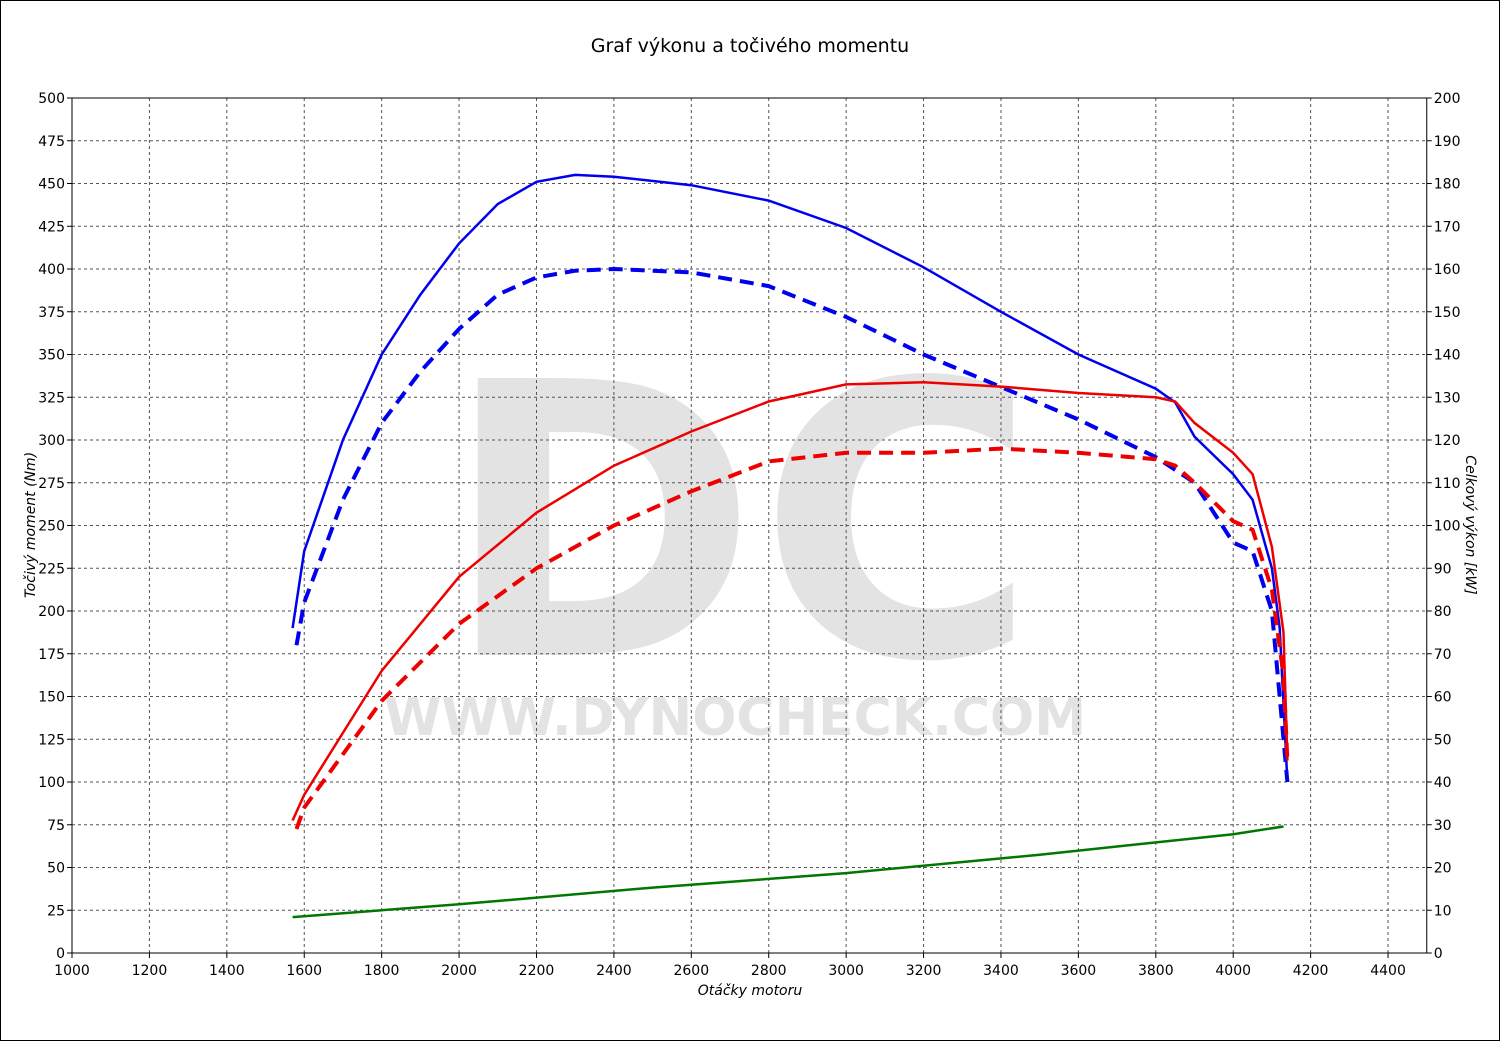 This screenshot has width=1500, height=1045. Describe the element at coordinates (1447, 484) in the screenshot. I see `y2-tick-label: 110` at that location.